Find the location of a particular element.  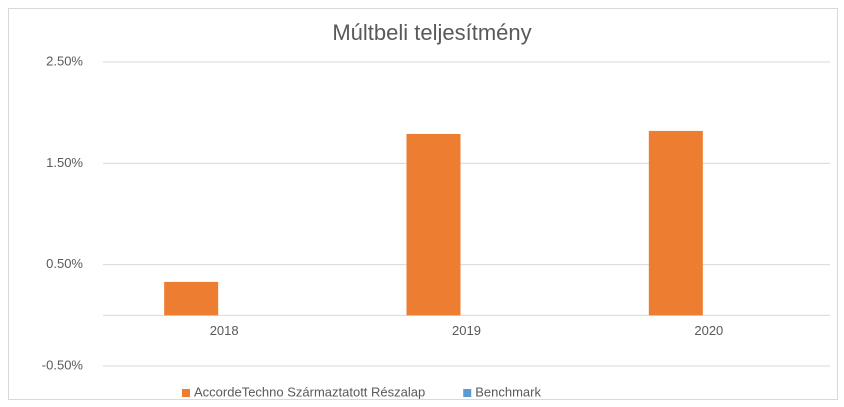

y-tick-label: 1.50% is located at coordinates (64, 162).